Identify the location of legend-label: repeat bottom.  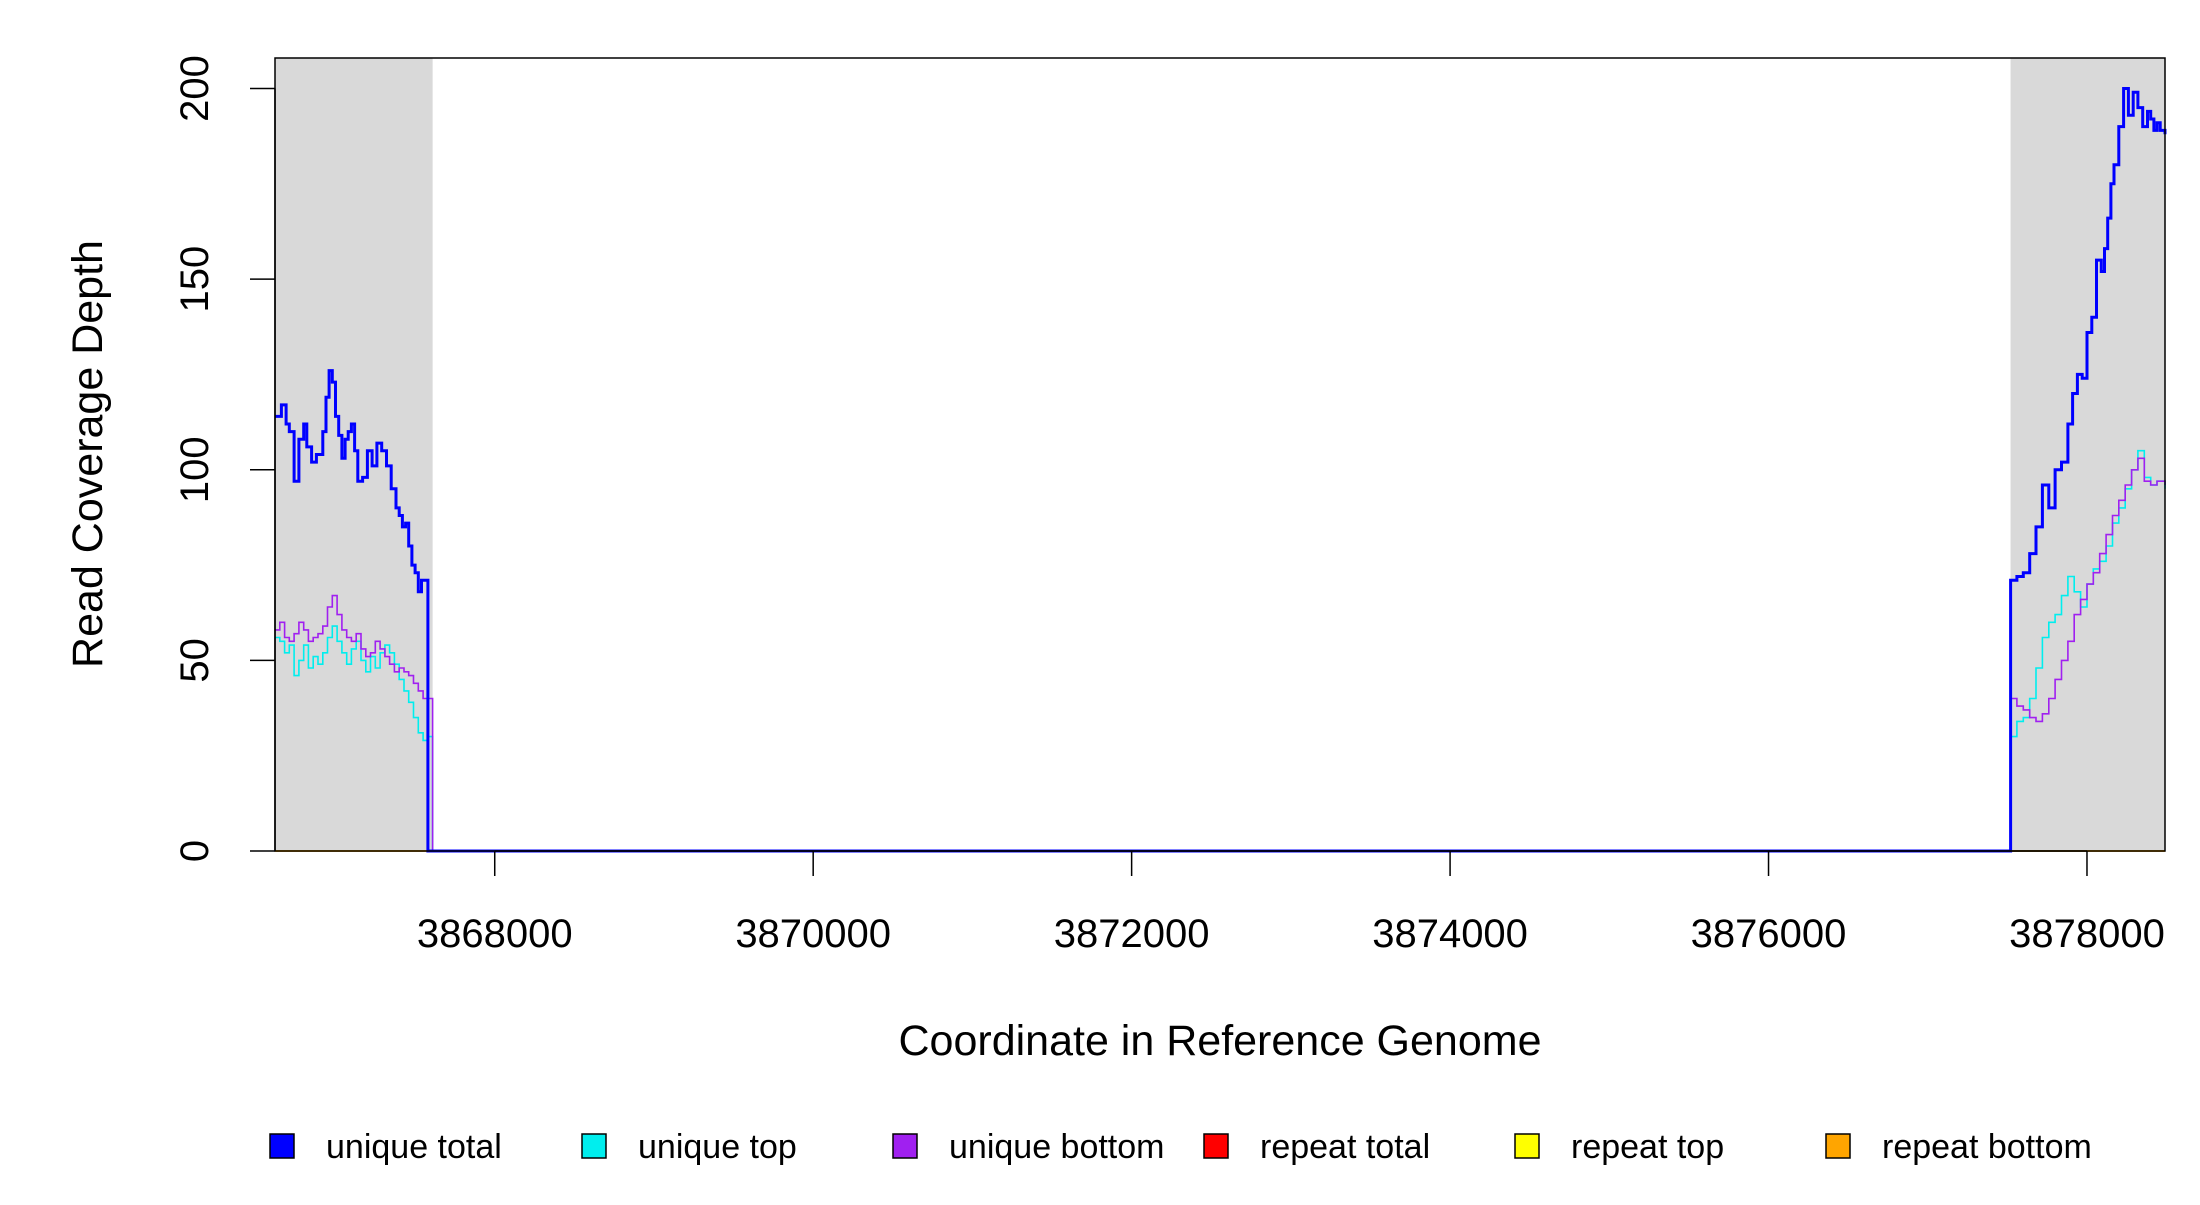
(1987, 1147).